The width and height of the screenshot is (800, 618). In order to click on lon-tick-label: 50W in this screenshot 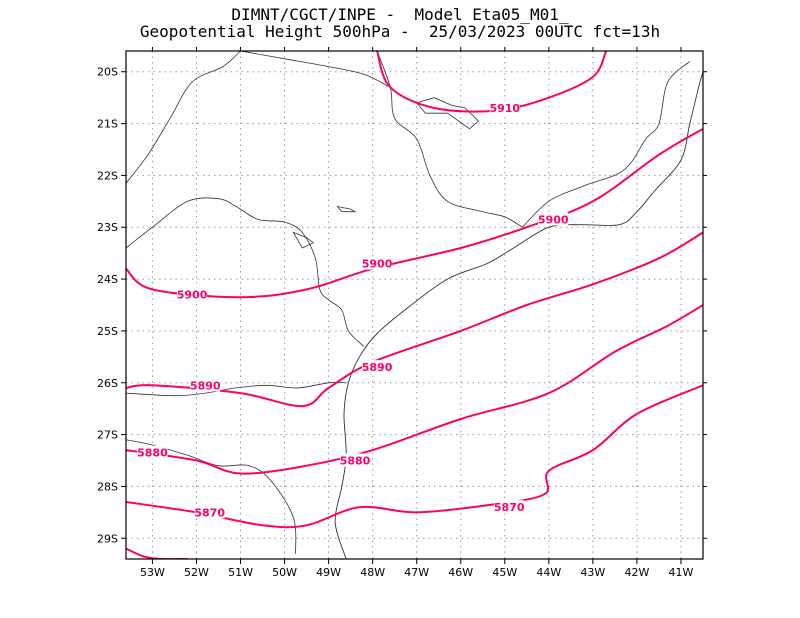, I will do `click(284, 572)`.